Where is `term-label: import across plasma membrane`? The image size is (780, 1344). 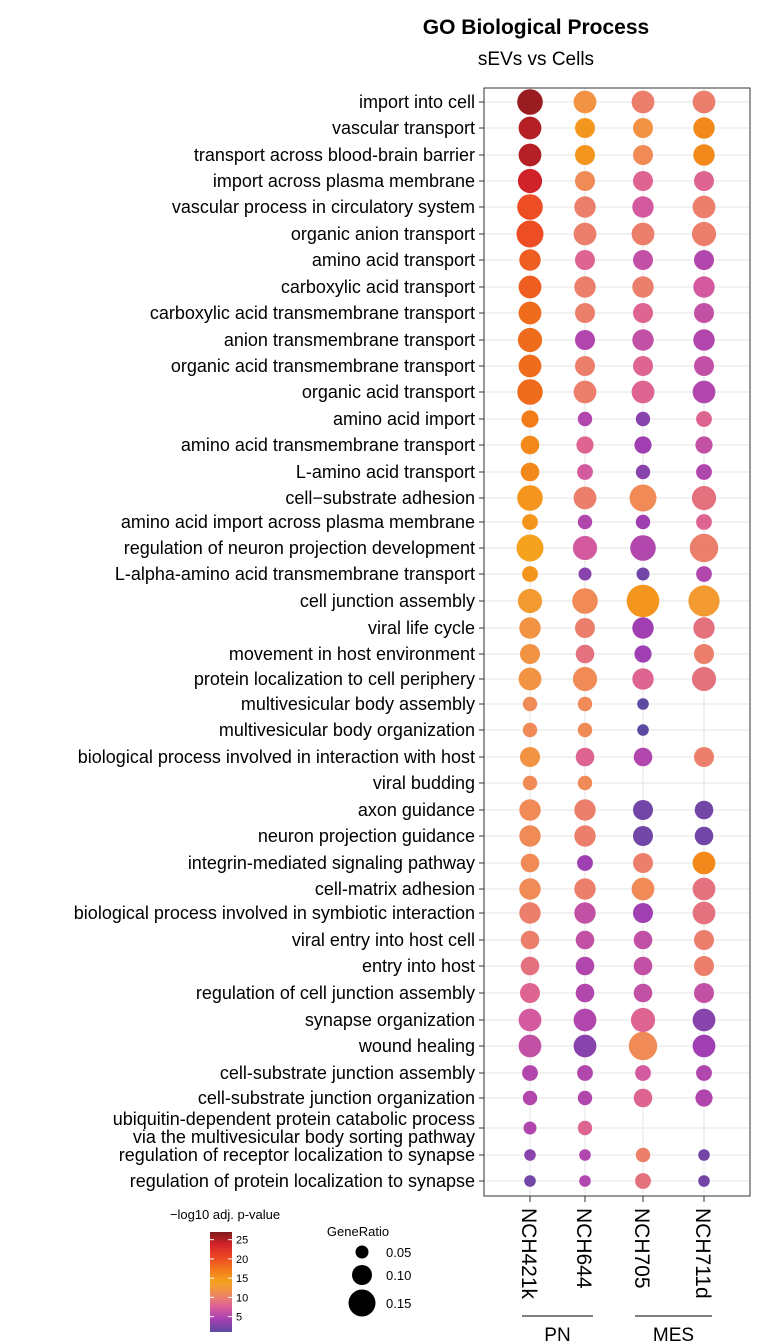 term-label: import across plasma membrane is located at coordinates (344, 181).